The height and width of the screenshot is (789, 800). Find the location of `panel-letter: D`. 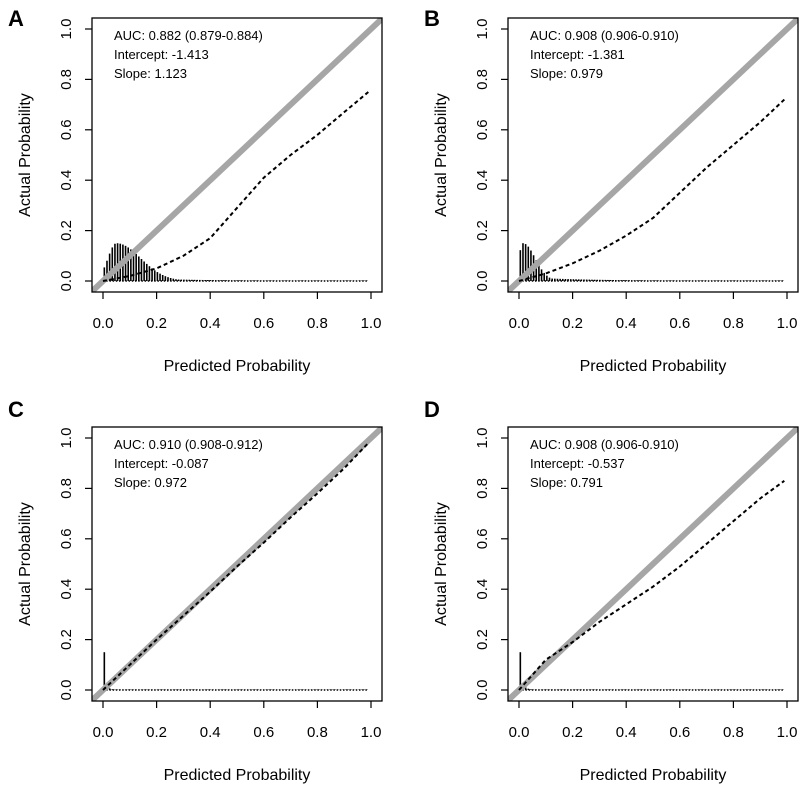

panel-letter: D is located at coordinates (432, 409).